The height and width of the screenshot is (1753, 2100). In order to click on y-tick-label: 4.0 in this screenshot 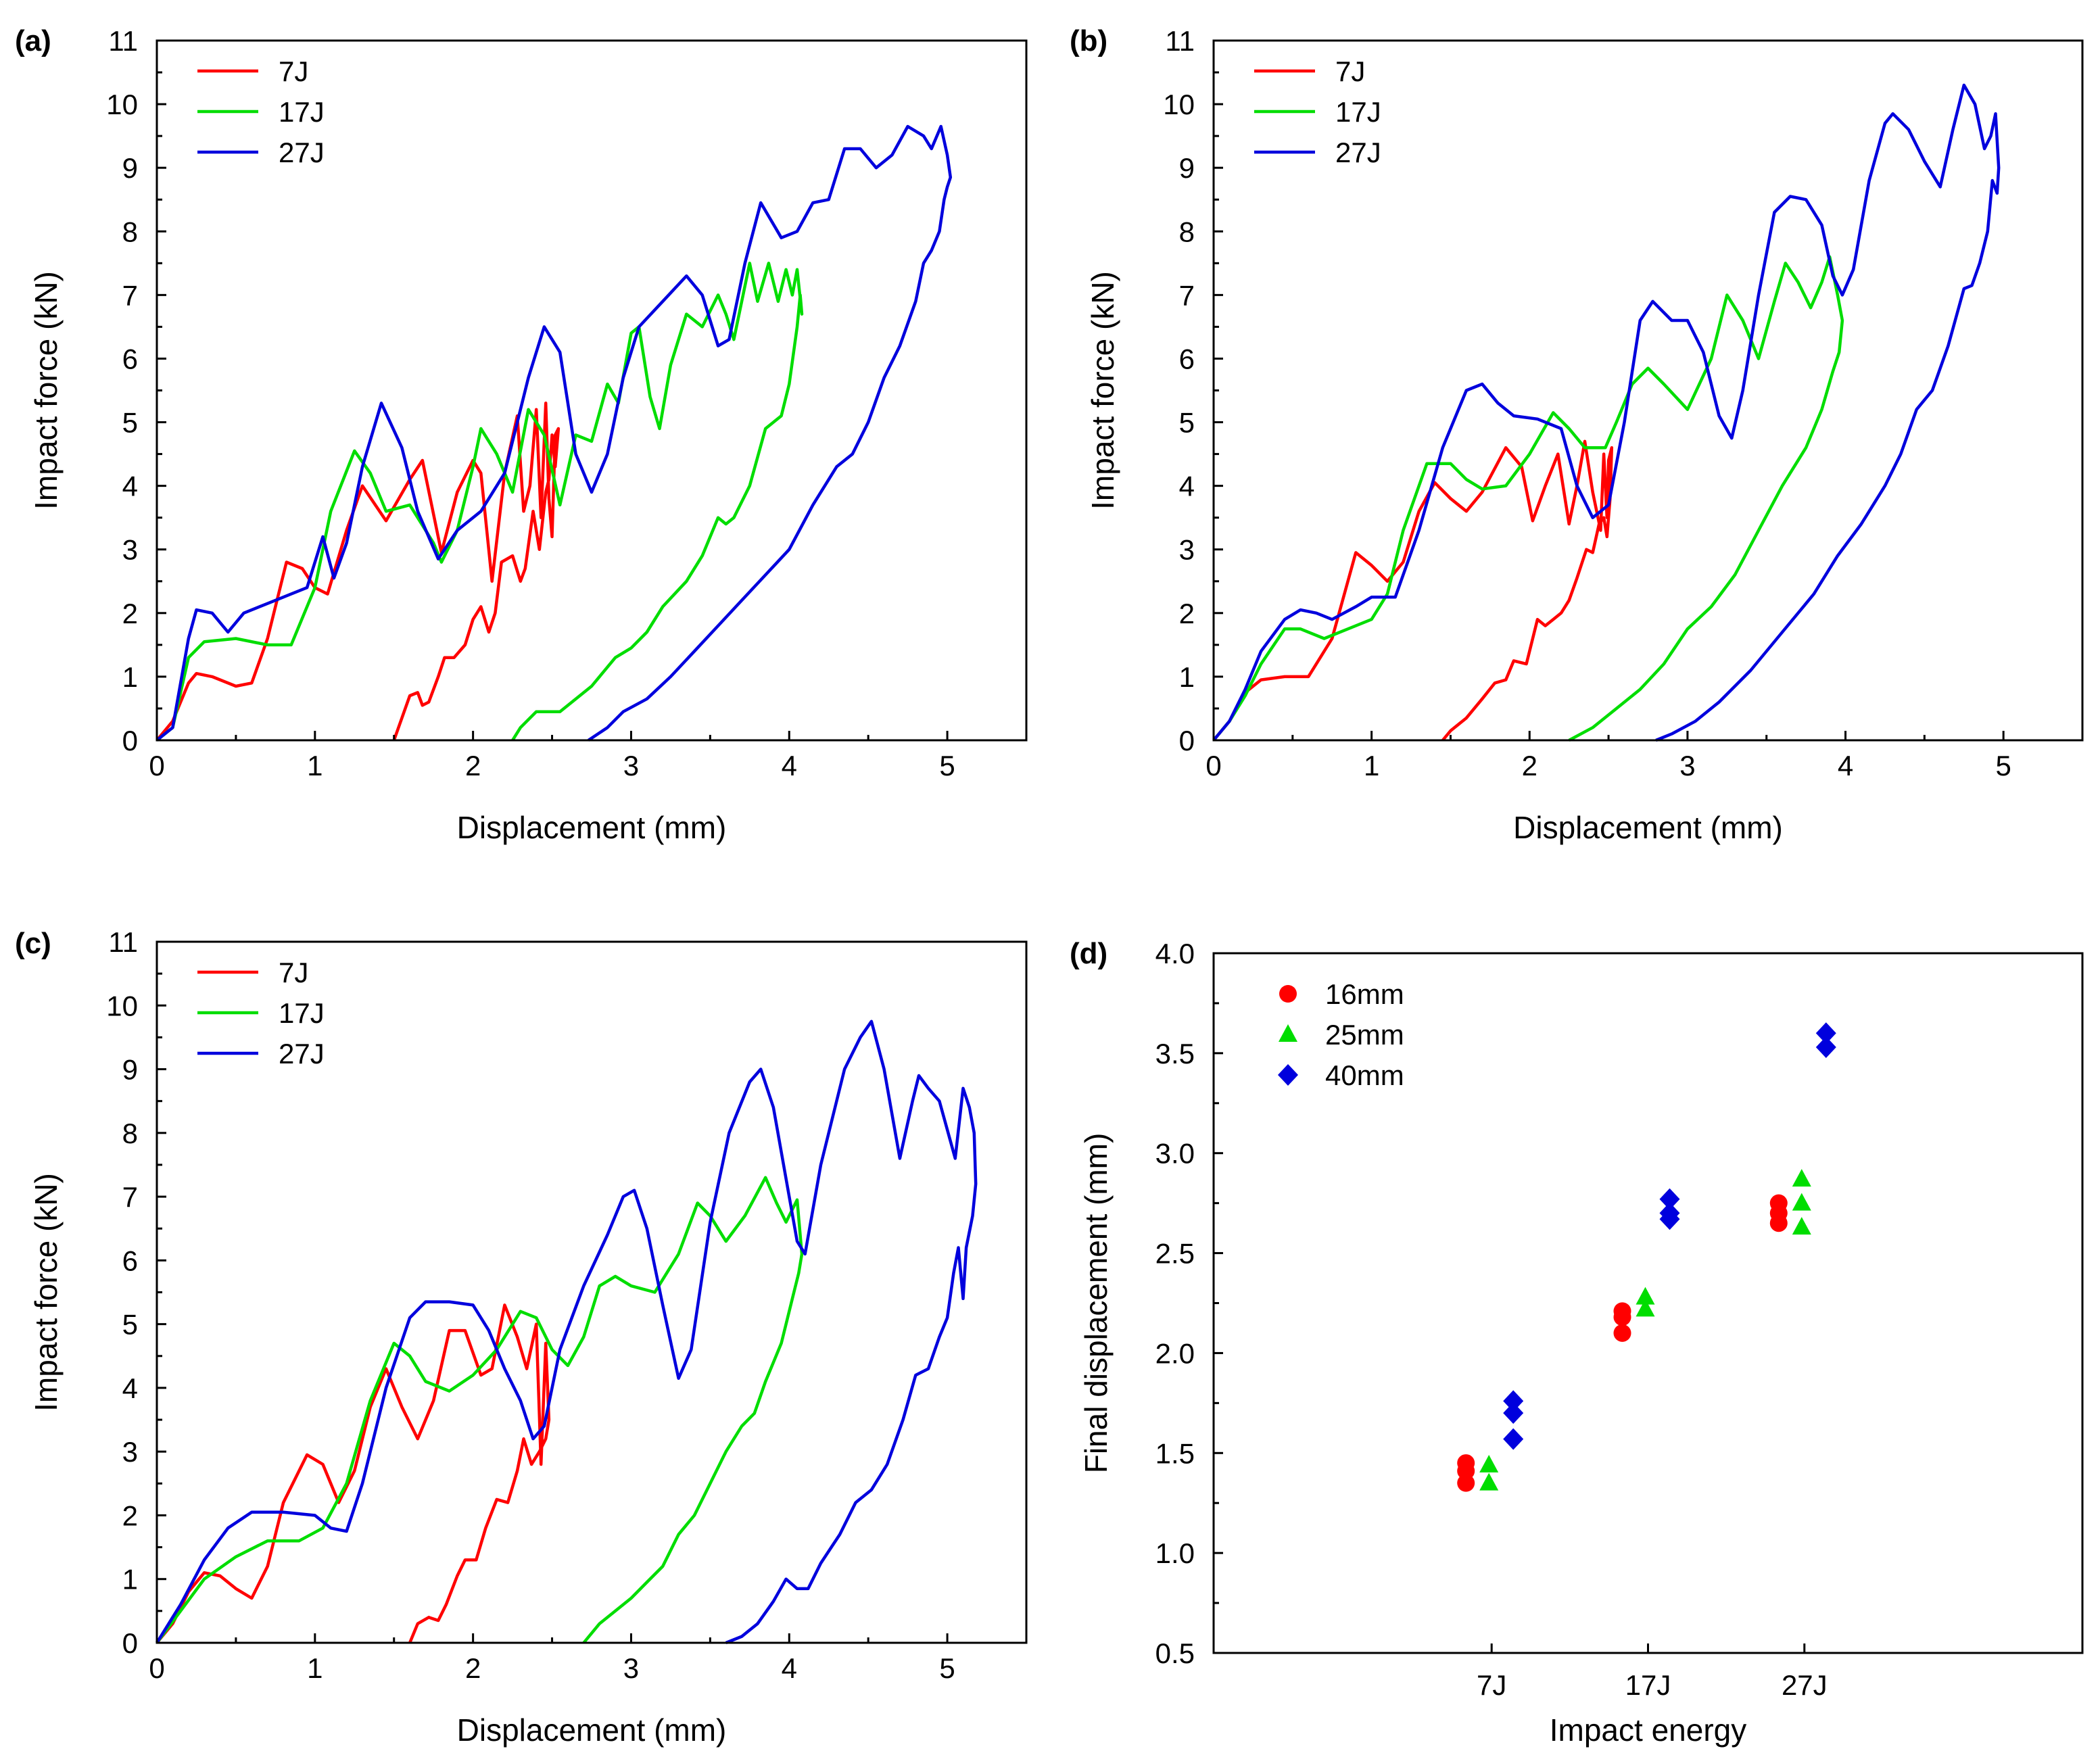, I will do `click(1175, 953)`.